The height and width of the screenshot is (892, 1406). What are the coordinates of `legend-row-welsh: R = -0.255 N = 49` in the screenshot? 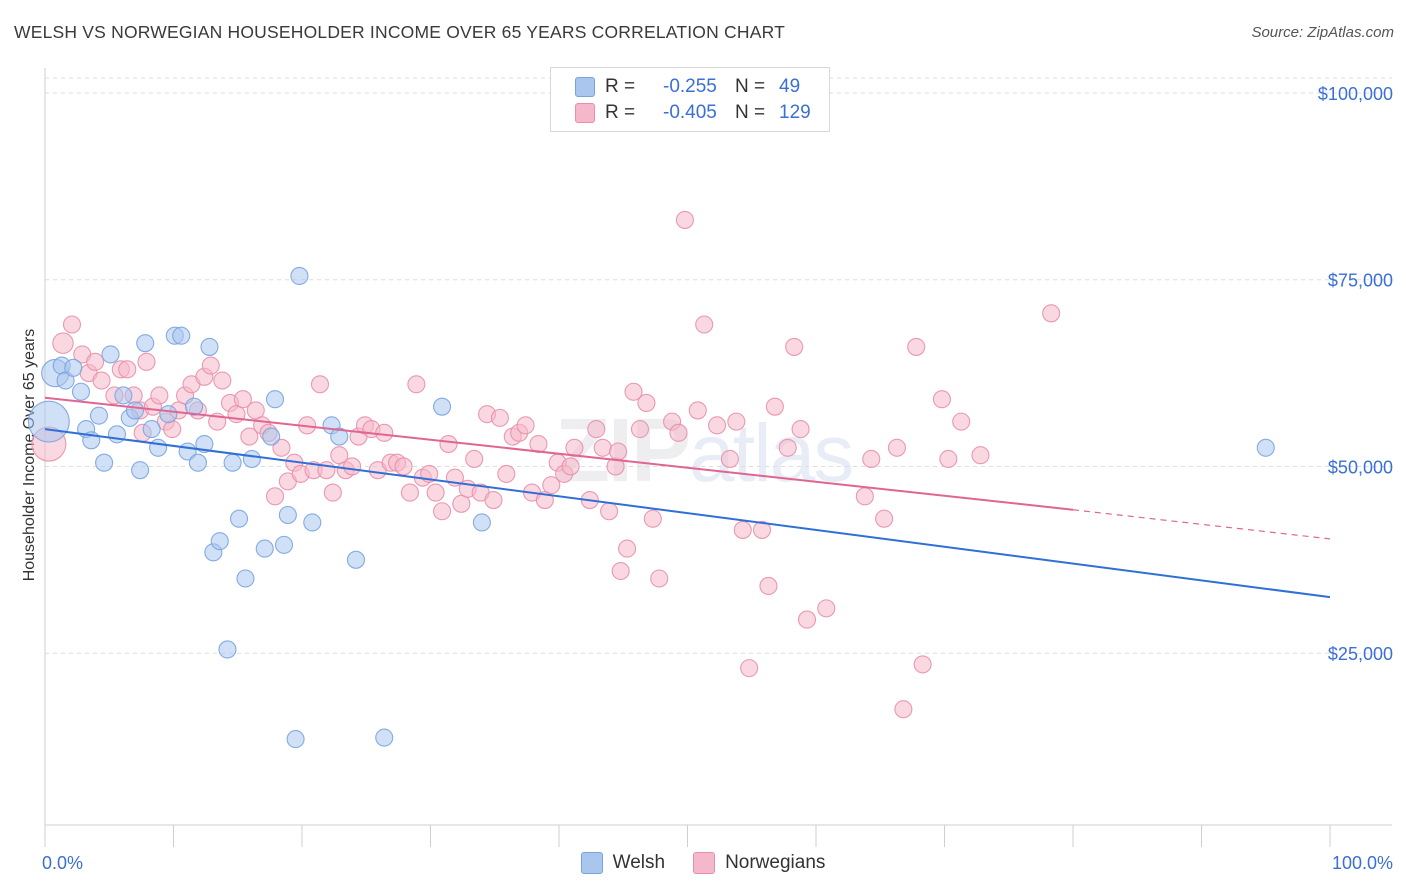 It's located at (687, 87).